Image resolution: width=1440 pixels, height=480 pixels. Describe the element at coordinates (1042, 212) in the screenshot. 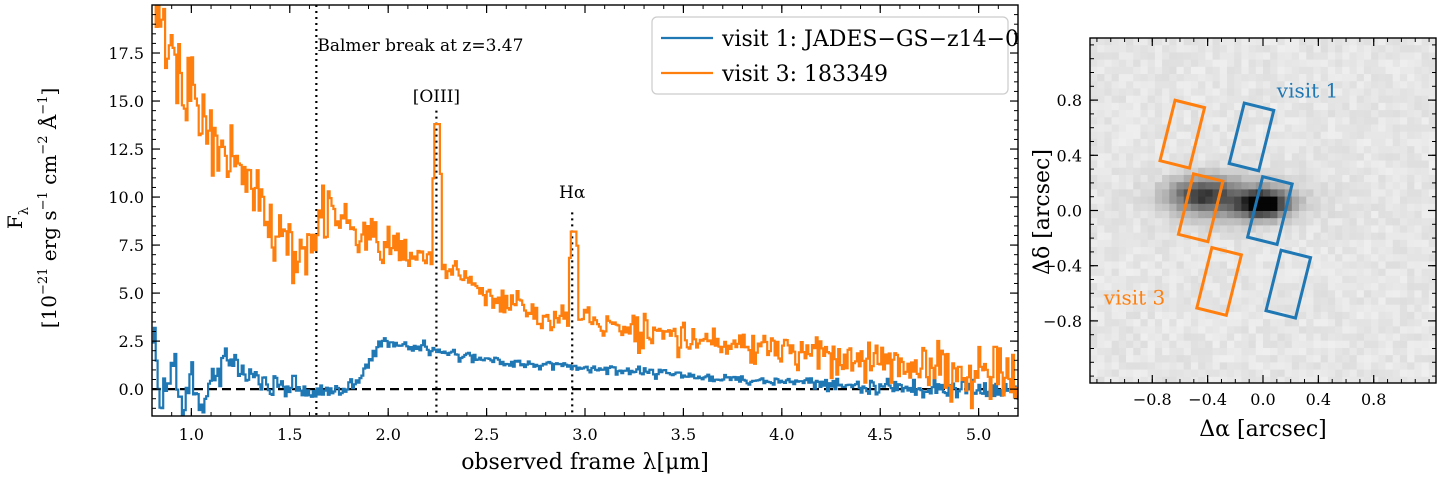

I see `image-y-axis-label: Δδ [arcsec]` at that location.